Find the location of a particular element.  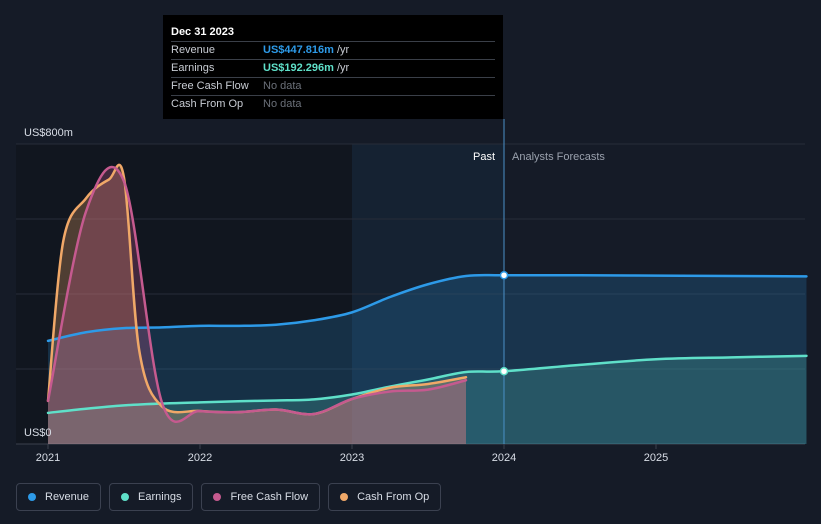

hover-marker-earnings is located at coordinates (504, 371).